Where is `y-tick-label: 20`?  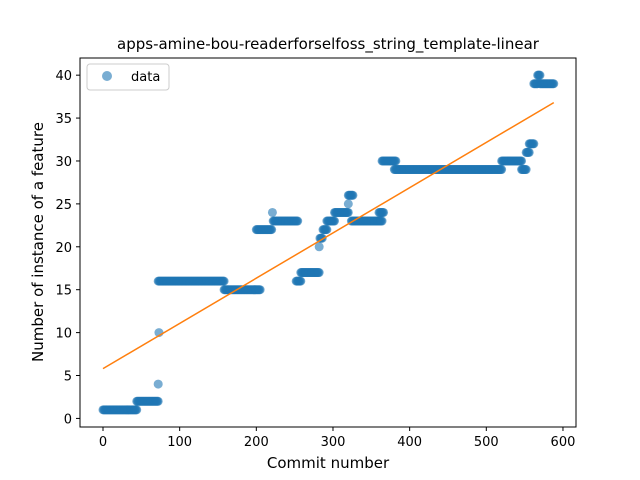 y-tick-label: 20 is located at coordinates (63, 248).